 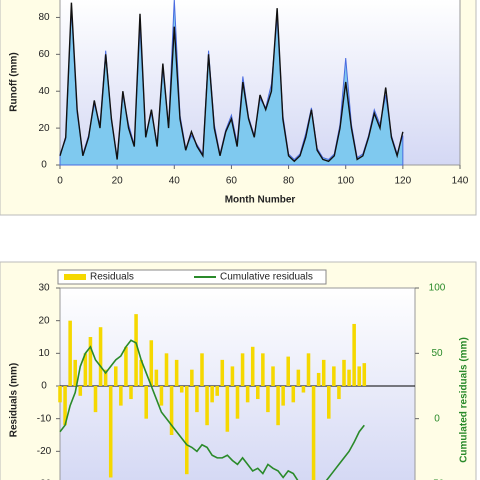 What do you see at coordinates (44, 91) in the screenshot?
I see `y-tick-label: 40` at bounding box center [44, 91].